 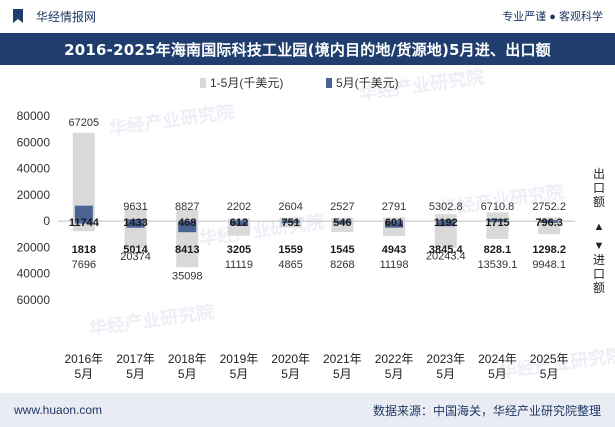 What do you see at coordinates (290, 265) in the screenshot?
I see `label-cumulative-import: 4865` at bounding box center [290, 265].